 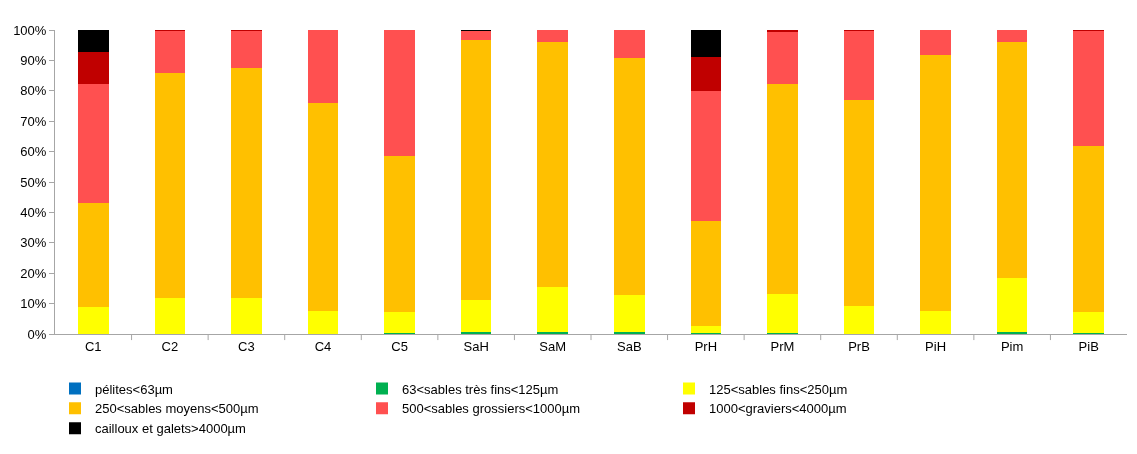 What do you see at coordinates (170, 429) in the screenshot?
I see `legend-label: cailloux et galets>4000µm` at bounding box center [170, 429].